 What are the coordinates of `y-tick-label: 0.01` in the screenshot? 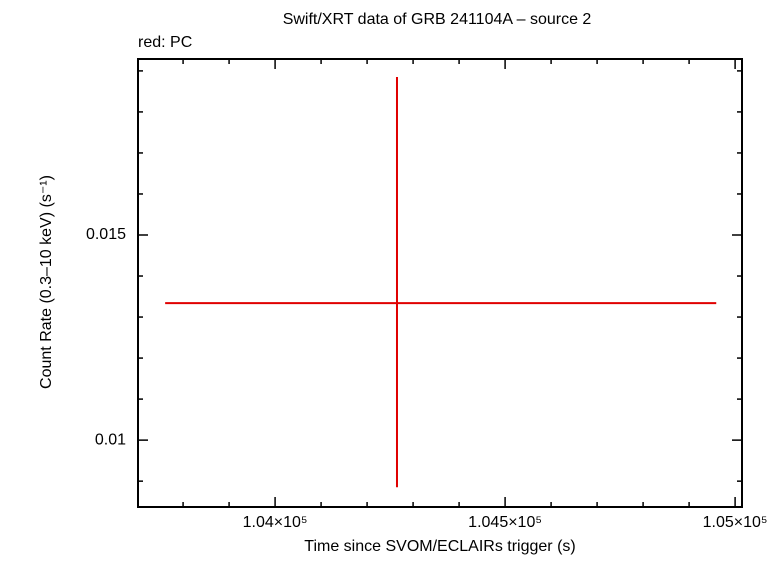 It's located at (110, 439).